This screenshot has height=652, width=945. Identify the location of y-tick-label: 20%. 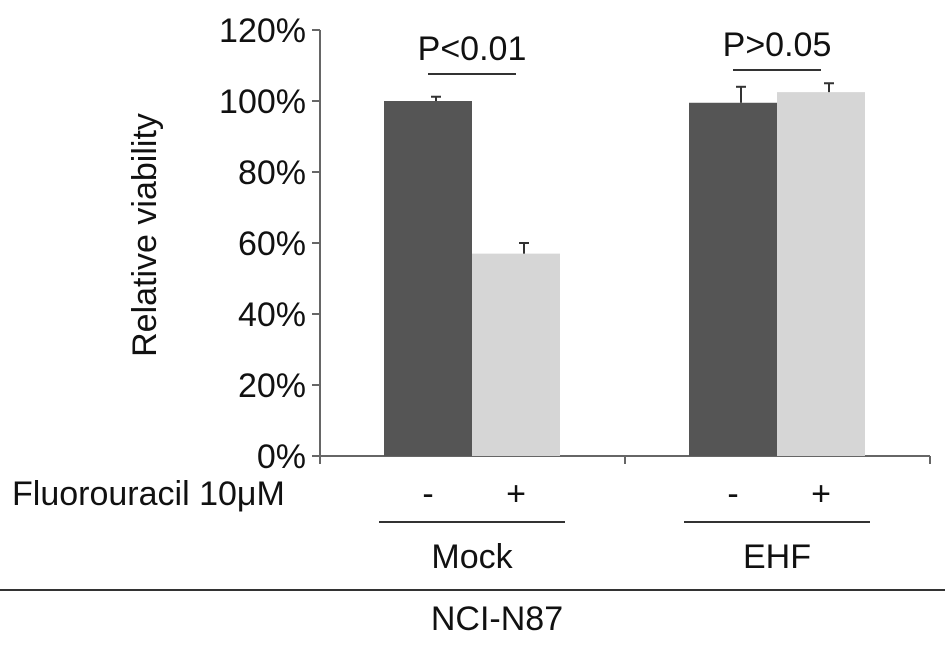
(272, 386).